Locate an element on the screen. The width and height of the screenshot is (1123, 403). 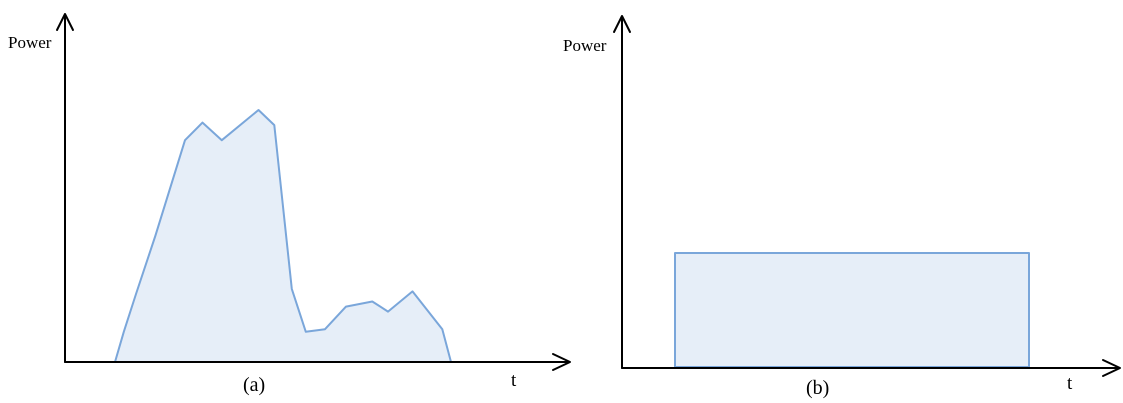
x-axis-arrow-b is located at coordinates (1111, 368).